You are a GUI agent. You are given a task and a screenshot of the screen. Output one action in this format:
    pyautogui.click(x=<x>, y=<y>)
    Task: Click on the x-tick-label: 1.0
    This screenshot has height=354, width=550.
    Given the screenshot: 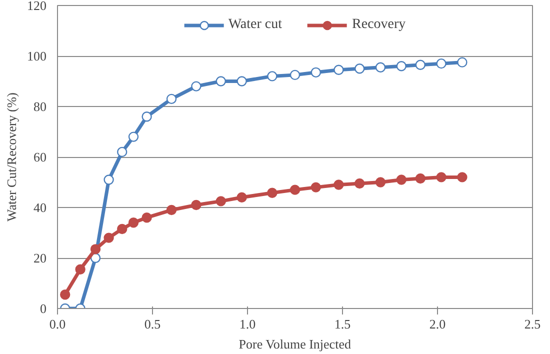 What is the action you would take?
    pyautogui.click(x=247, y=324)
    